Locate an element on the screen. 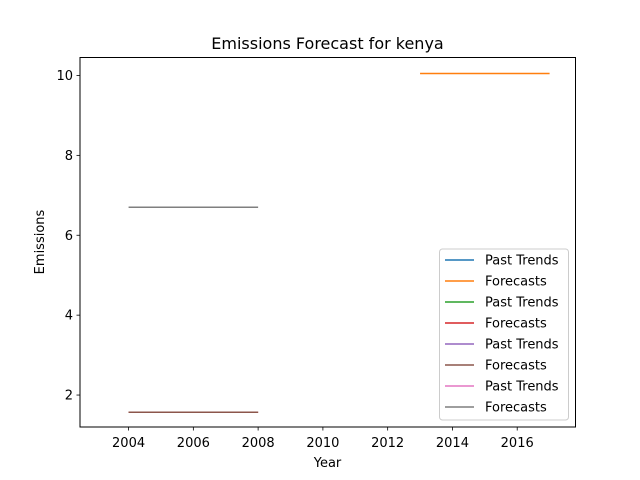 The height and width of the screenshot is (480, 640). x-axis: 2004 2006 2008 2010 2012 2014 2016 is located at coordinates (323, 439).